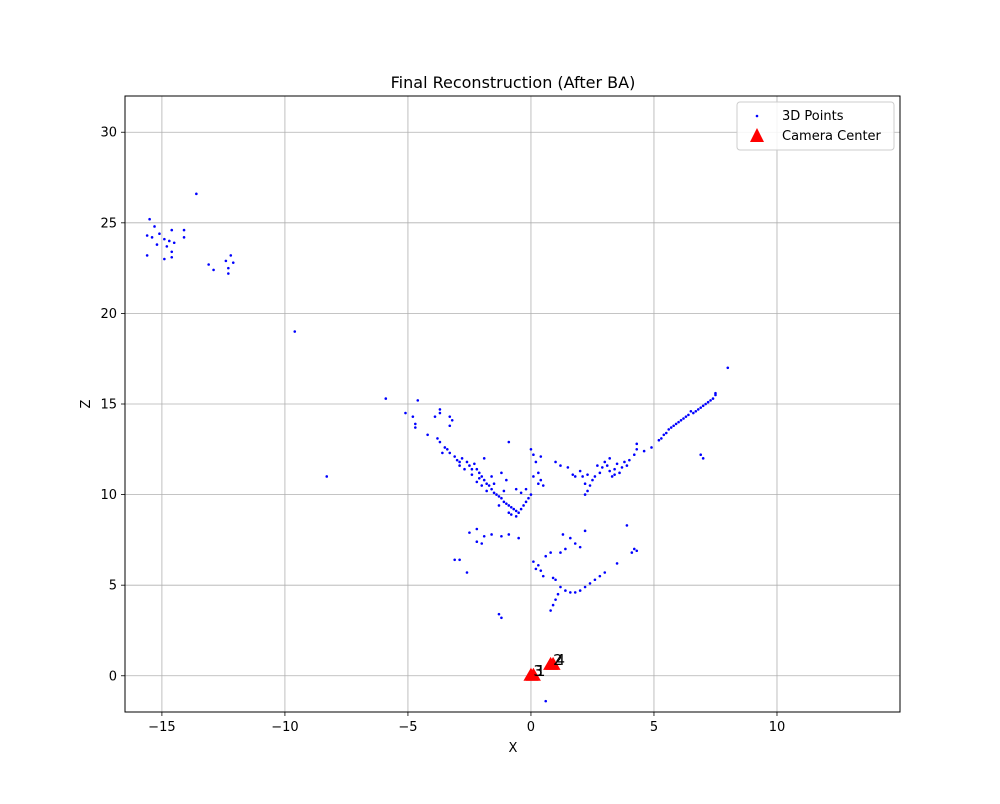  Describe the element at coordinates (108, 495) in the screenshot. I see `y-tick-label: 10` at that location.